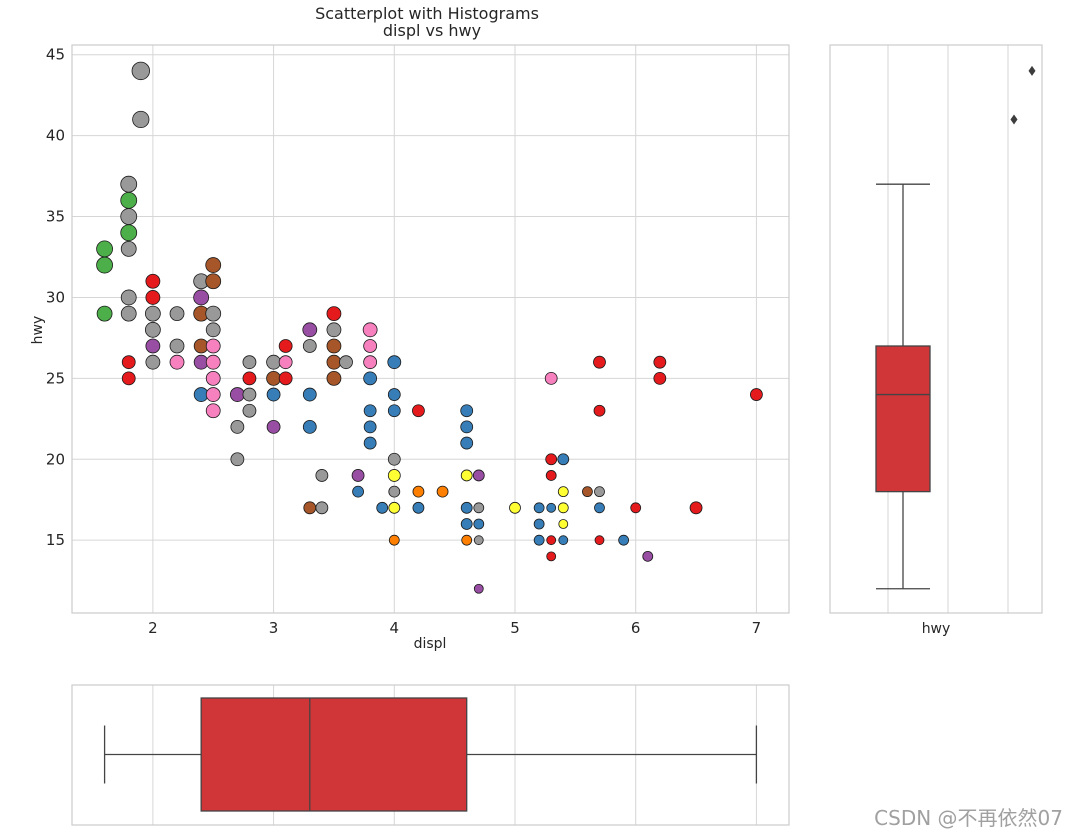 The image size is (1078, 837). Describe the element at coordinates (153, 628) in the screenshot. I see `x-tick-label: 2` at that location.